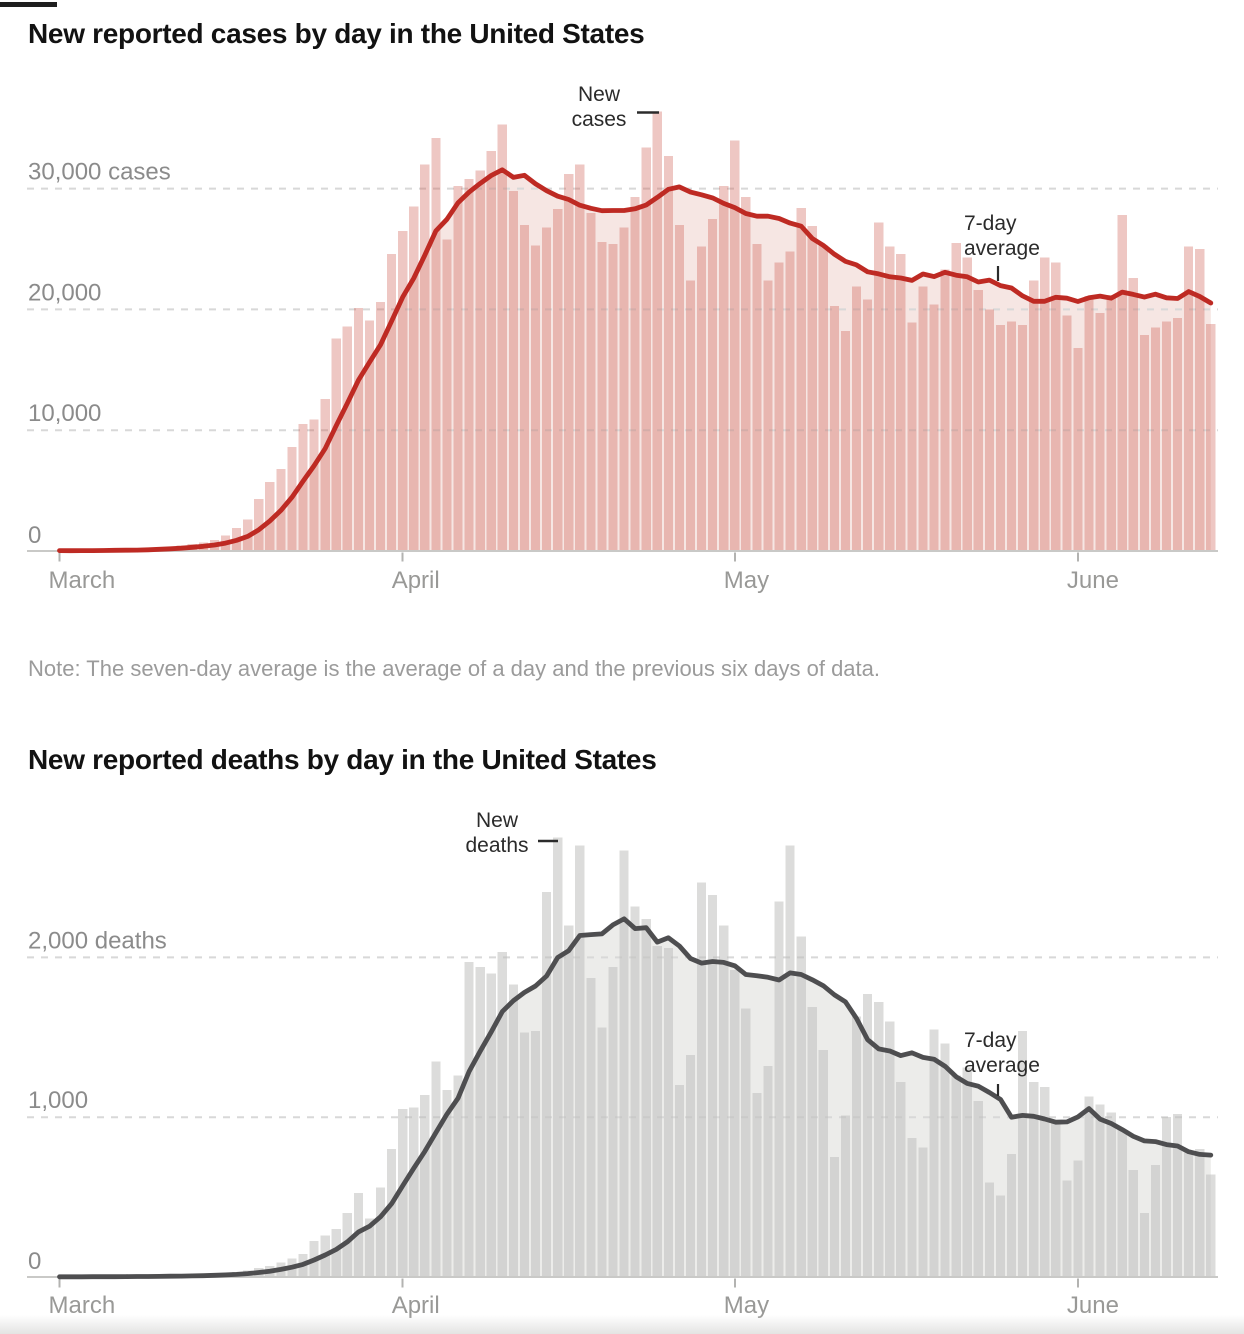  Describe the element at coordinates (599, 107) in the screenshot. I see `cases-bar-annotation: New cases` at that location.